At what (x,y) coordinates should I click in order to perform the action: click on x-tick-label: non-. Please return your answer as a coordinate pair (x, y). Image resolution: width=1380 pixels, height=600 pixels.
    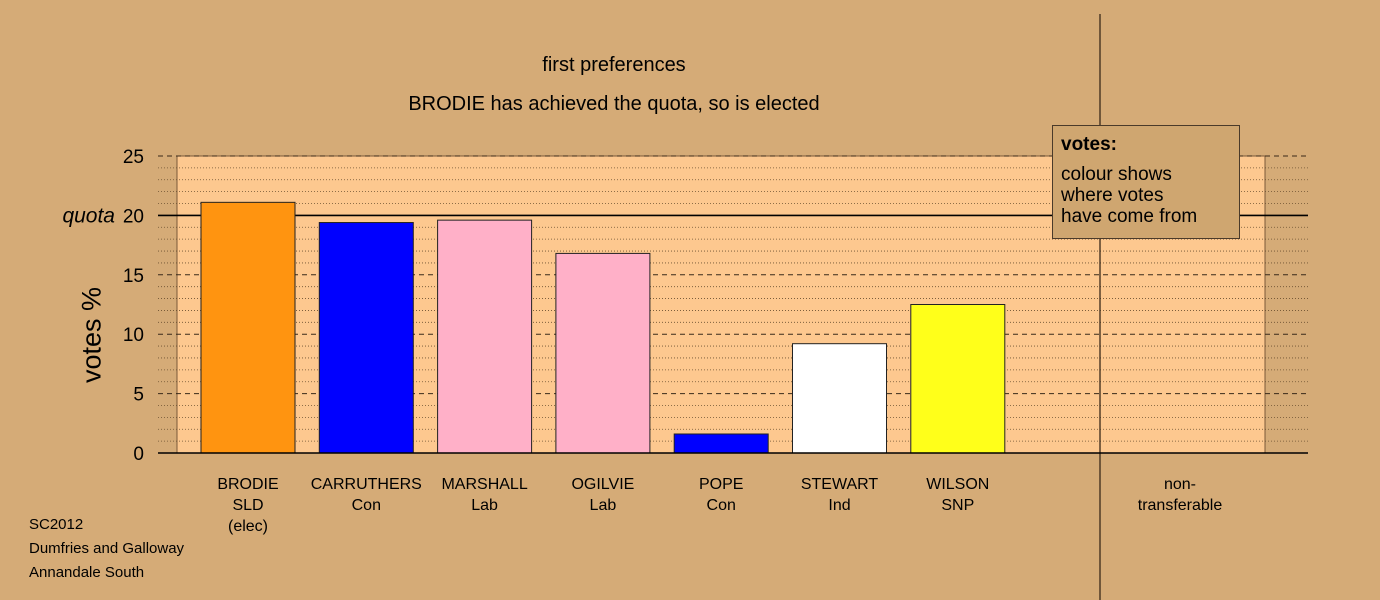
    Looking at the image, I should click on (1180, 484).